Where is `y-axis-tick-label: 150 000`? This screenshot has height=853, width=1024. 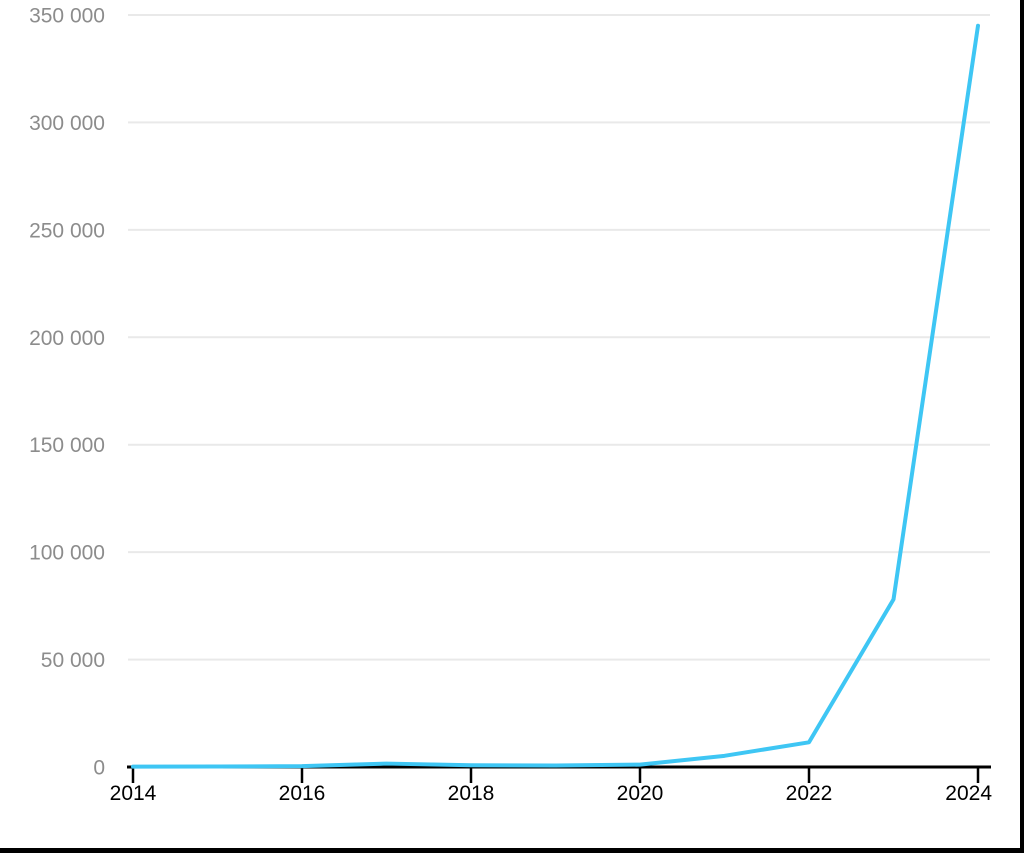
y-axis-tick-label: 150 000 is located at coordinates (67, 445).